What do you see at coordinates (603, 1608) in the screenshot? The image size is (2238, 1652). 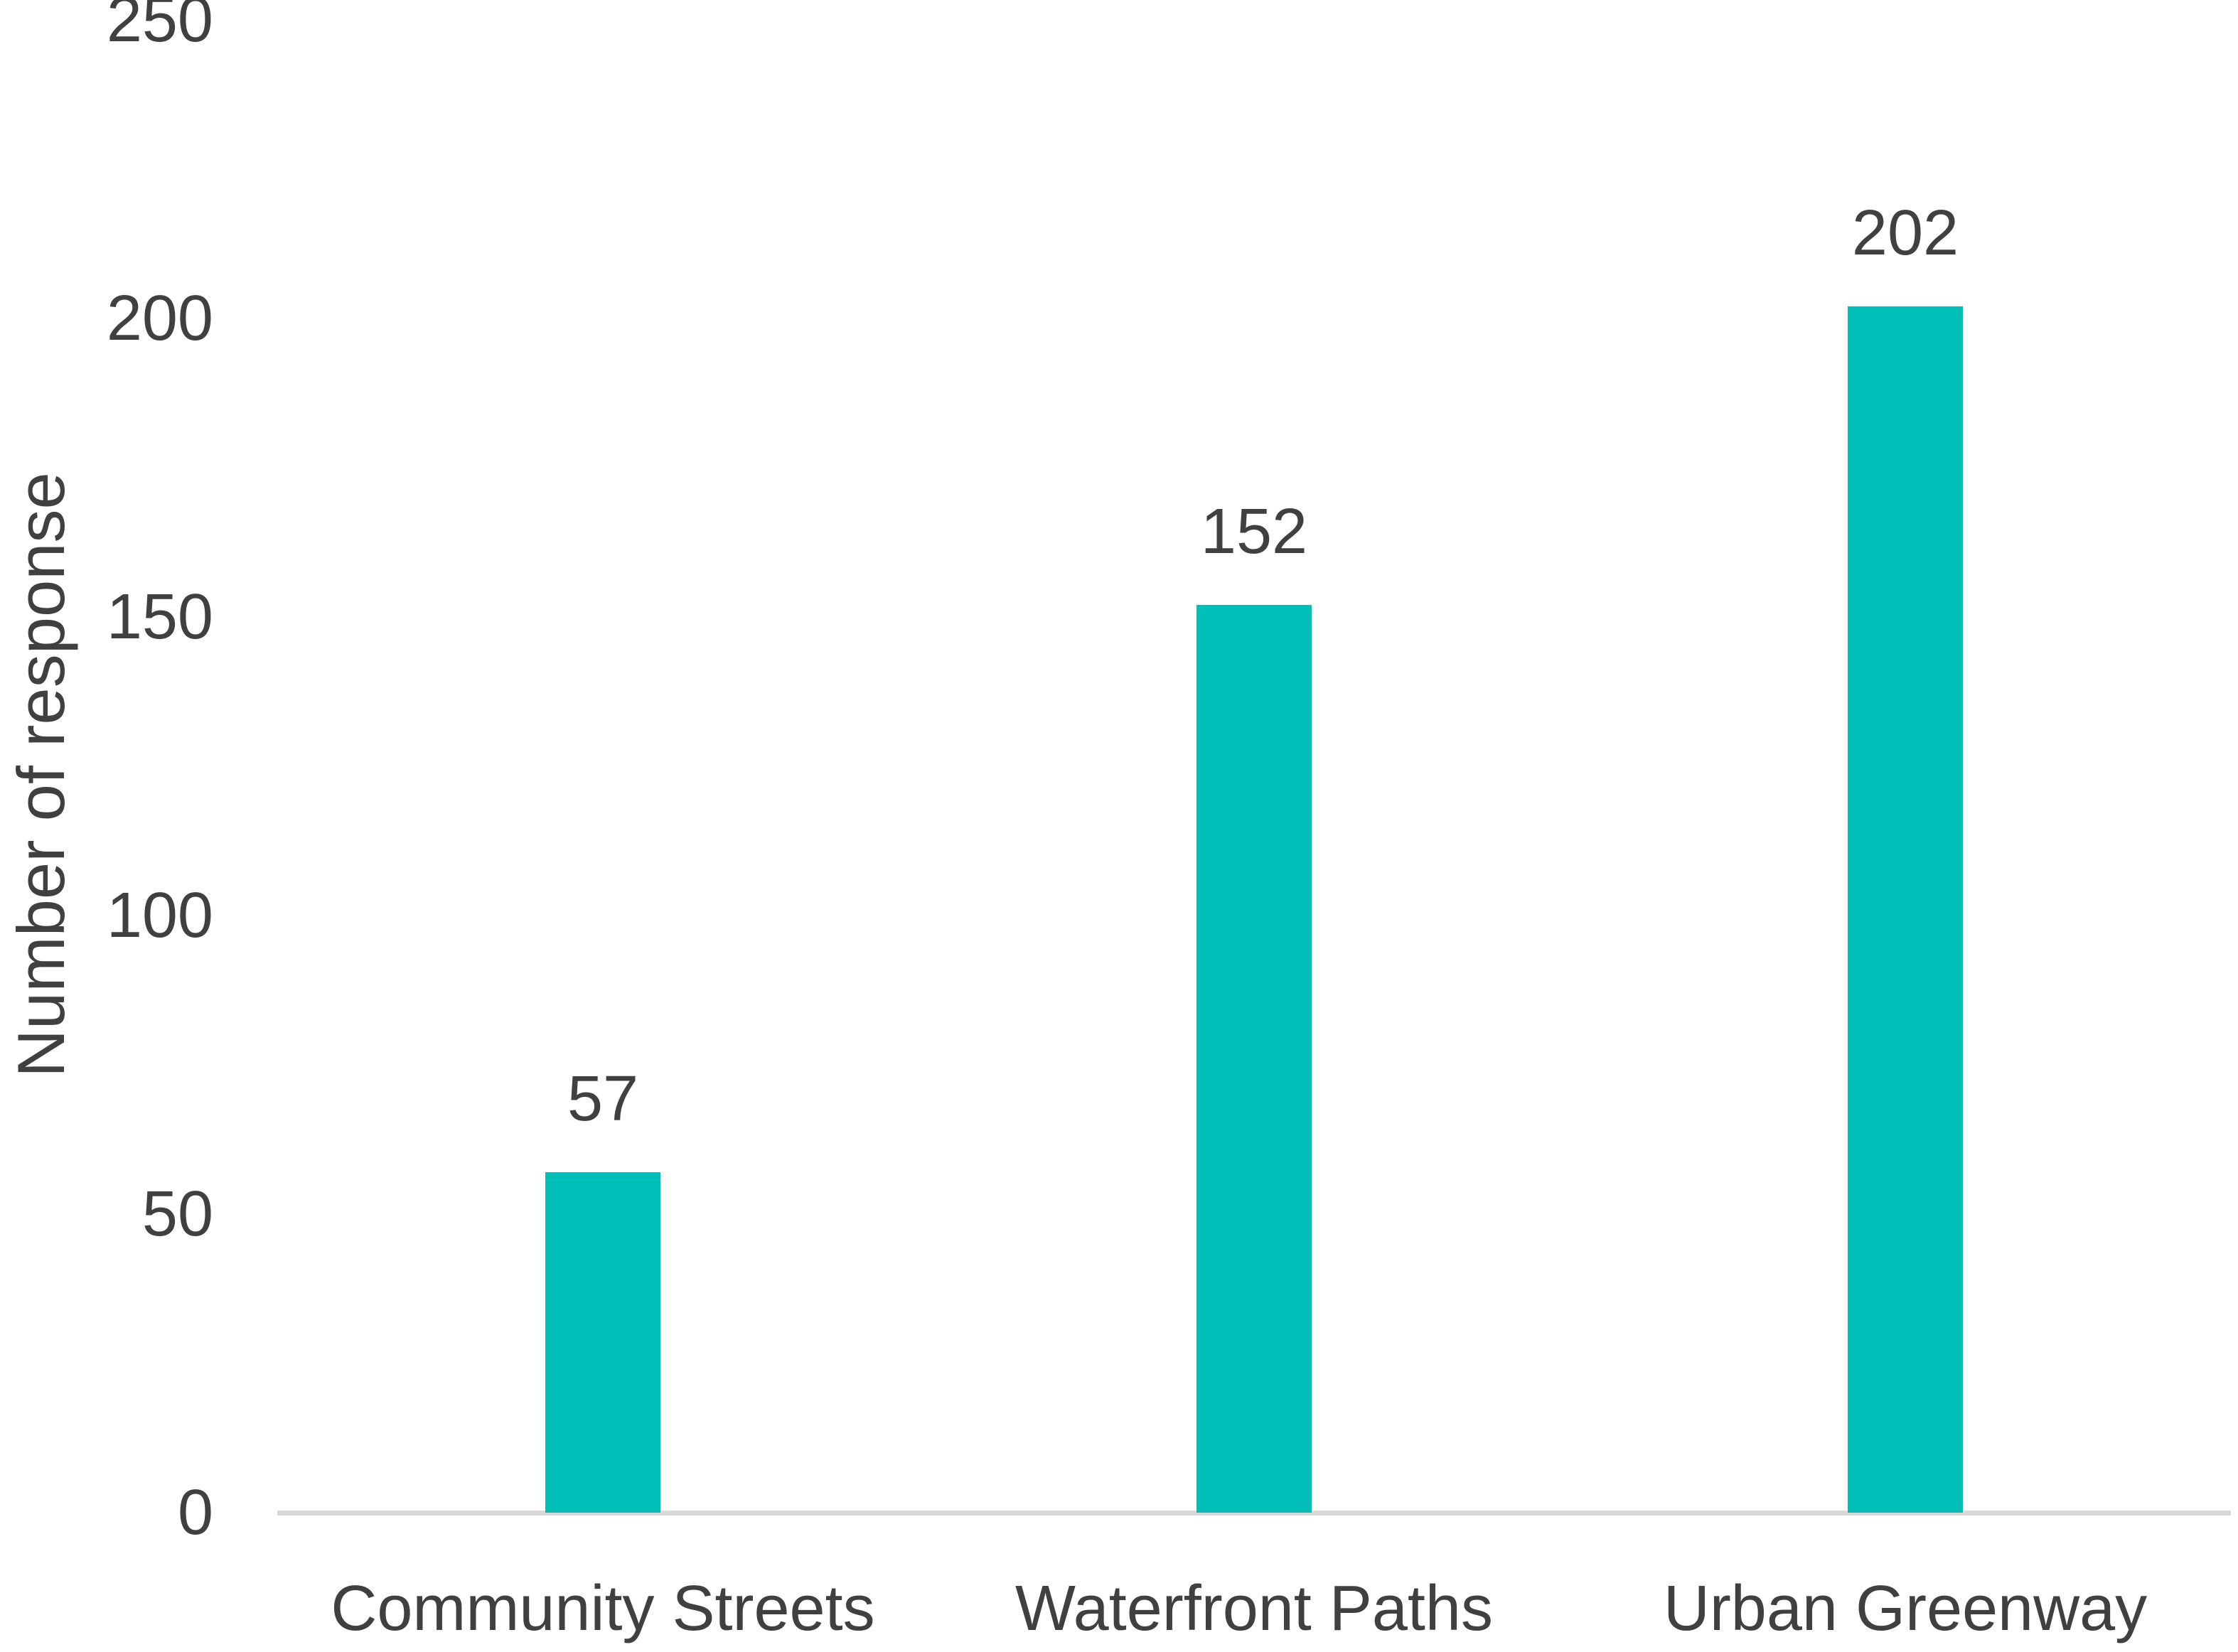 I see `category-label-community-streets: Community Streets` at bounding box center [603, 1608].